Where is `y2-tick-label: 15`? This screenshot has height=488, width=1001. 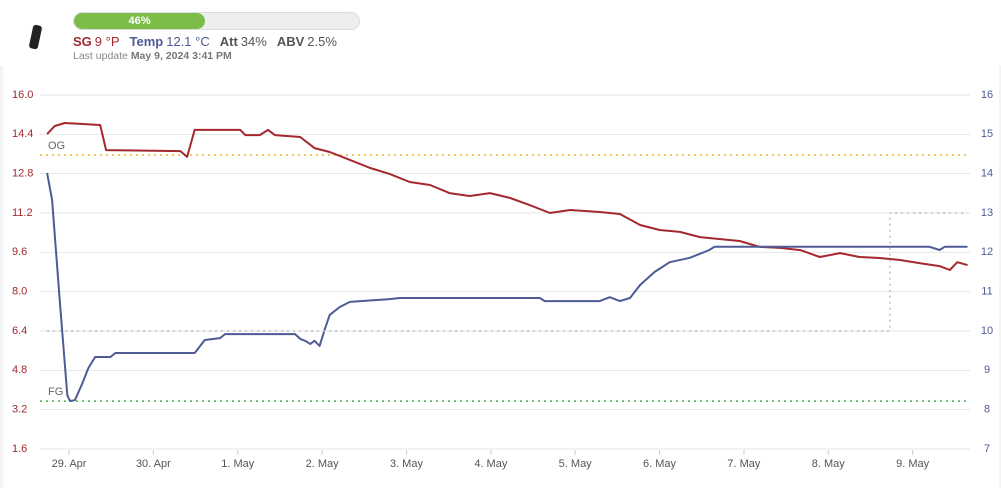
y2-tick-label: 15 is located at coordinates (987, 134).